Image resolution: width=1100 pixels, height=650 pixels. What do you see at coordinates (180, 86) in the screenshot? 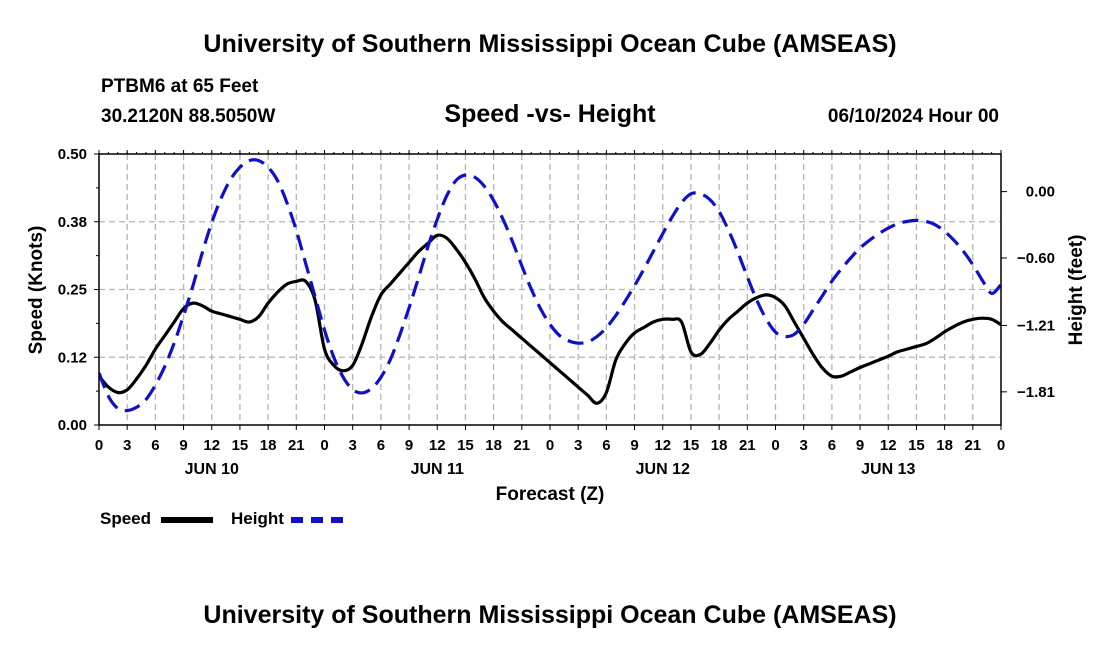
I see `station-label: PTBM6 at 65 Feet` at bounding box center [180, 86].